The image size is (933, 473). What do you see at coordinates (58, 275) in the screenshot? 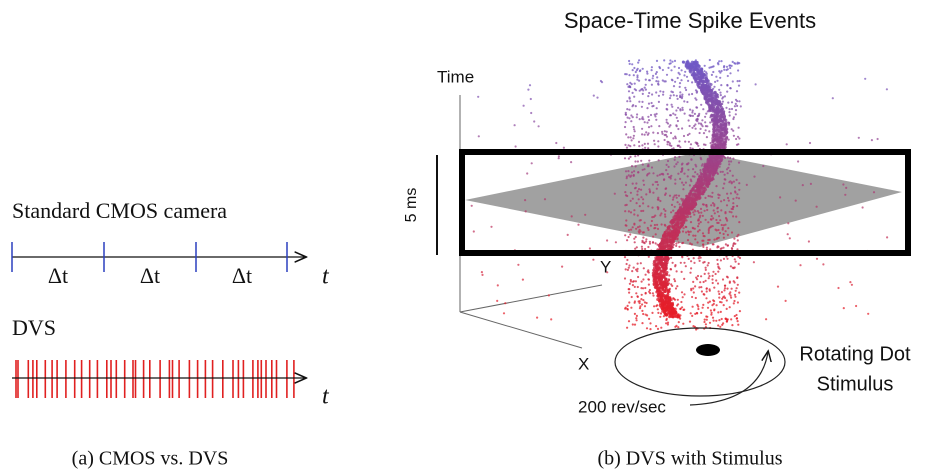
I see `interval-label: Δt` at bounding box center [58, 275].